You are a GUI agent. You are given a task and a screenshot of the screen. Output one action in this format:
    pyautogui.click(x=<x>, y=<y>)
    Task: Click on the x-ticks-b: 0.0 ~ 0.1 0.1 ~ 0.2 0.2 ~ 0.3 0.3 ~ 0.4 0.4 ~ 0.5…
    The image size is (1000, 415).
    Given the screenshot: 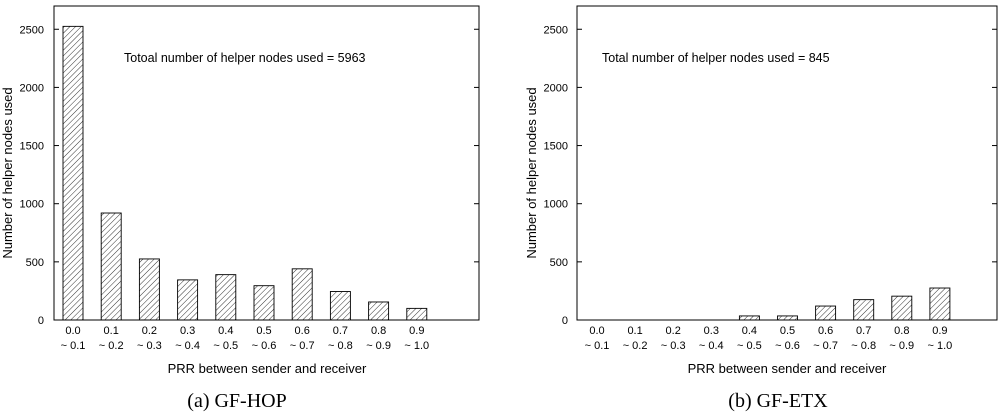 What is the action you would take?
    pyautogui.click(x=769, y=338)
    